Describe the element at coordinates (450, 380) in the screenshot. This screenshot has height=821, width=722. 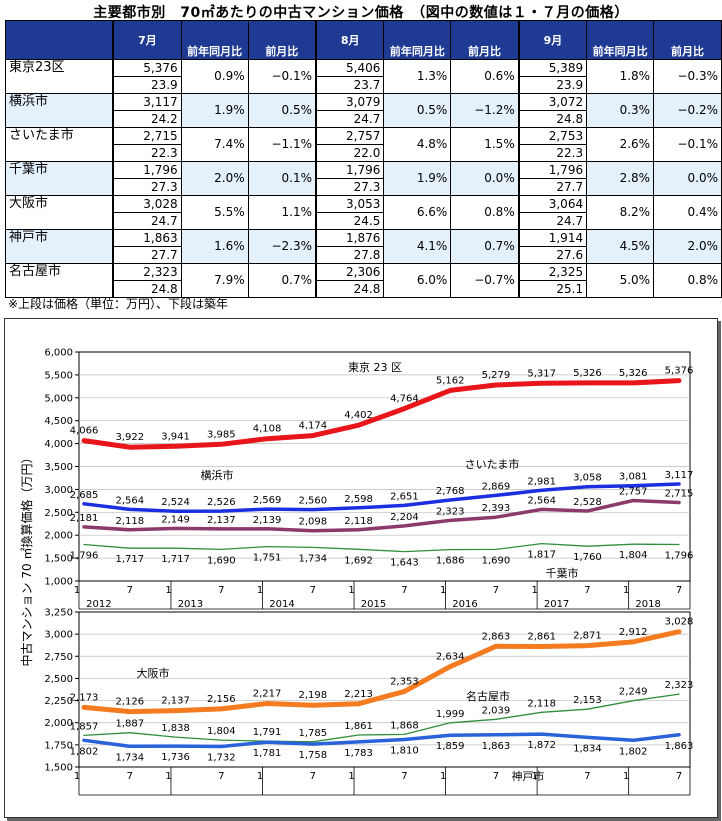
I see `data-label: 5,162` at that location.